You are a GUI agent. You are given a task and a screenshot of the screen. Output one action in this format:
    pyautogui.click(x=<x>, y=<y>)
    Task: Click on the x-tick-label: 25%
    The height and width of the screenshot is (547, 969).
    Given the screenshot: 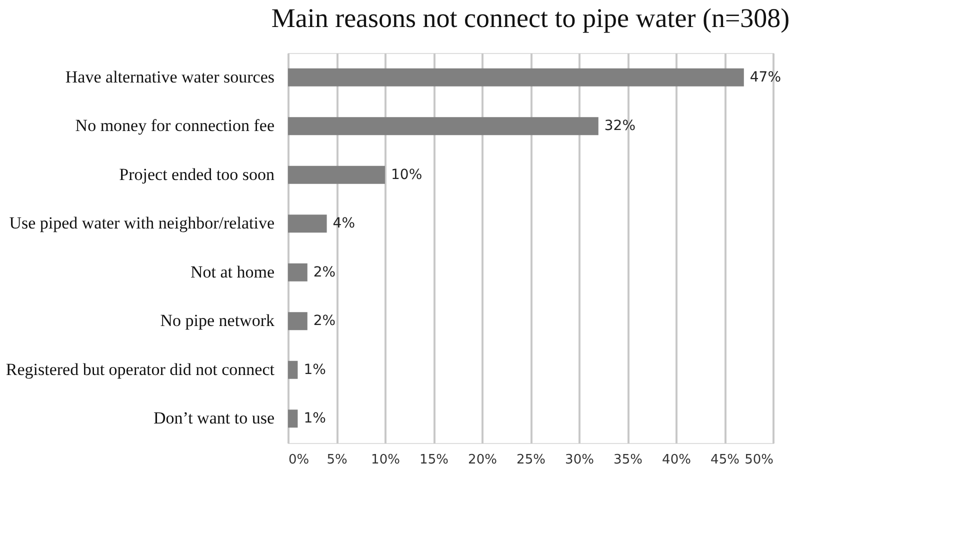 What is the action you would take?
    pyautogui.click(x=531, y=460)
    